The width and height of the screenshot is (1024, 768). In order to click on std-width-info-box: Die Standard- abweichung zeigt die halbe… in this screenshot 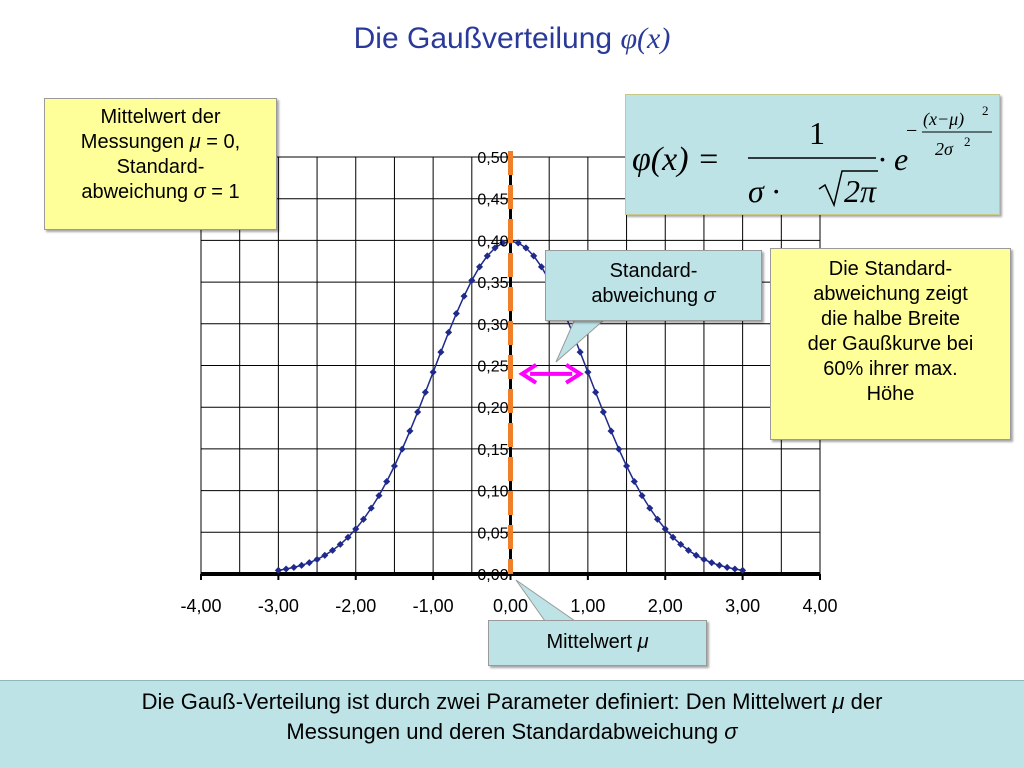, I will do `click(890, 344)`.